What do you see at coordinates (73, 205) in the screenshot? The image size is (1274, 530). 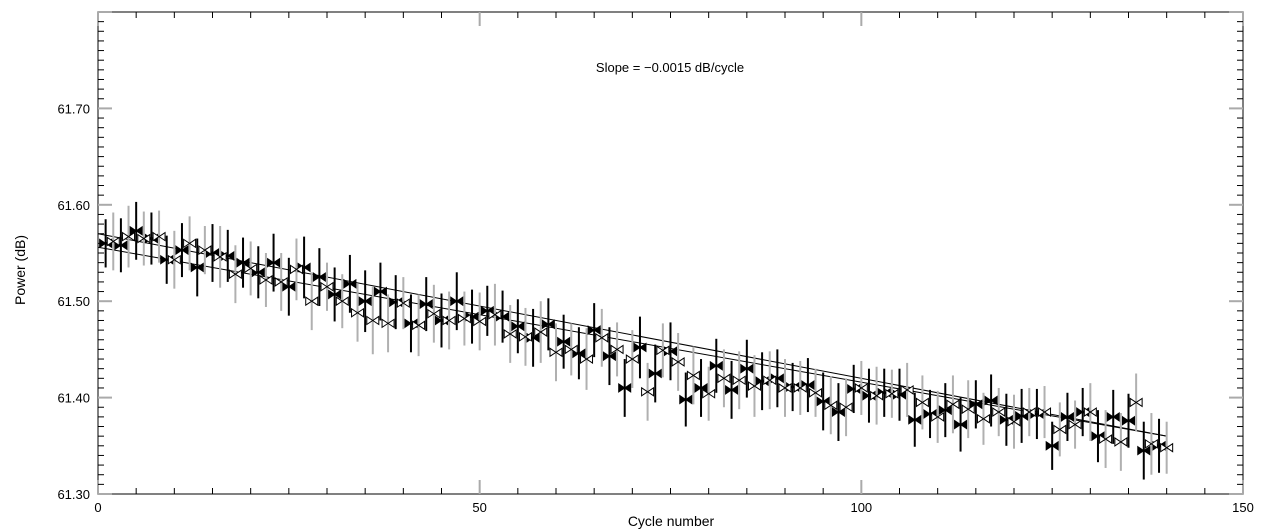 I see `y-tick-label: 61.60` at bounding box center [73, 205].